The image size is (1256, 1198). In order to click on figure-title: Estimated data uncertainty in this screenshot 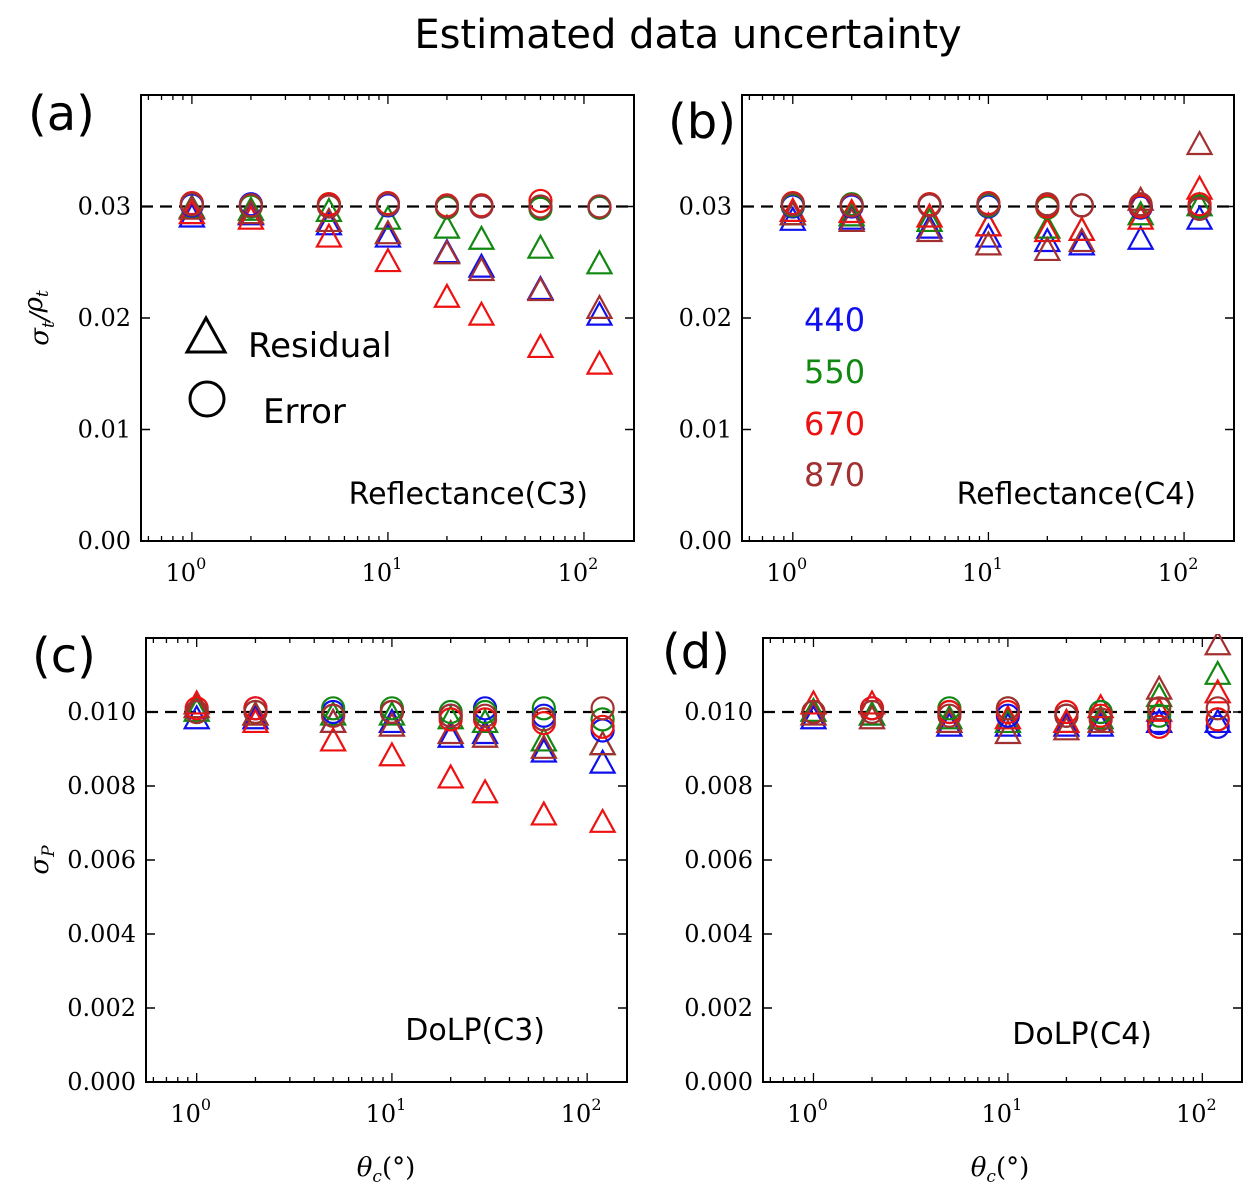, I will do `click(687, 35)`.